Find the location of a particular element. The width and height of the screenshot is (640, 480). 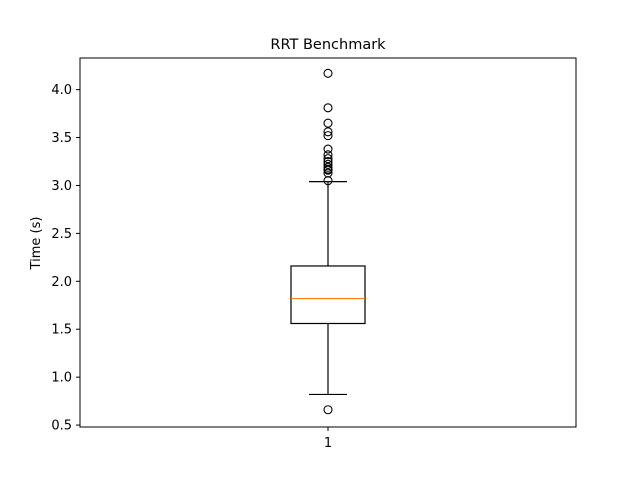

iqr-box is located at coordinates (328, 295).